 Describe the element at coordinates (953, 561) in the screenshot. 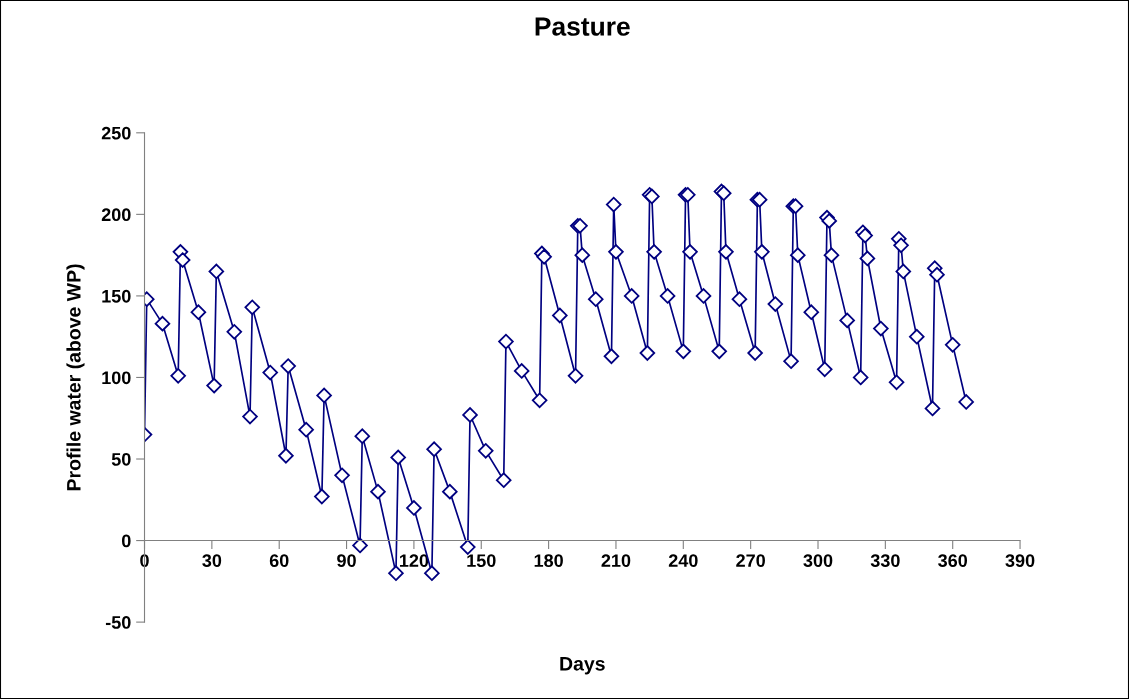

I see `x-tick-label: 360` at that location.